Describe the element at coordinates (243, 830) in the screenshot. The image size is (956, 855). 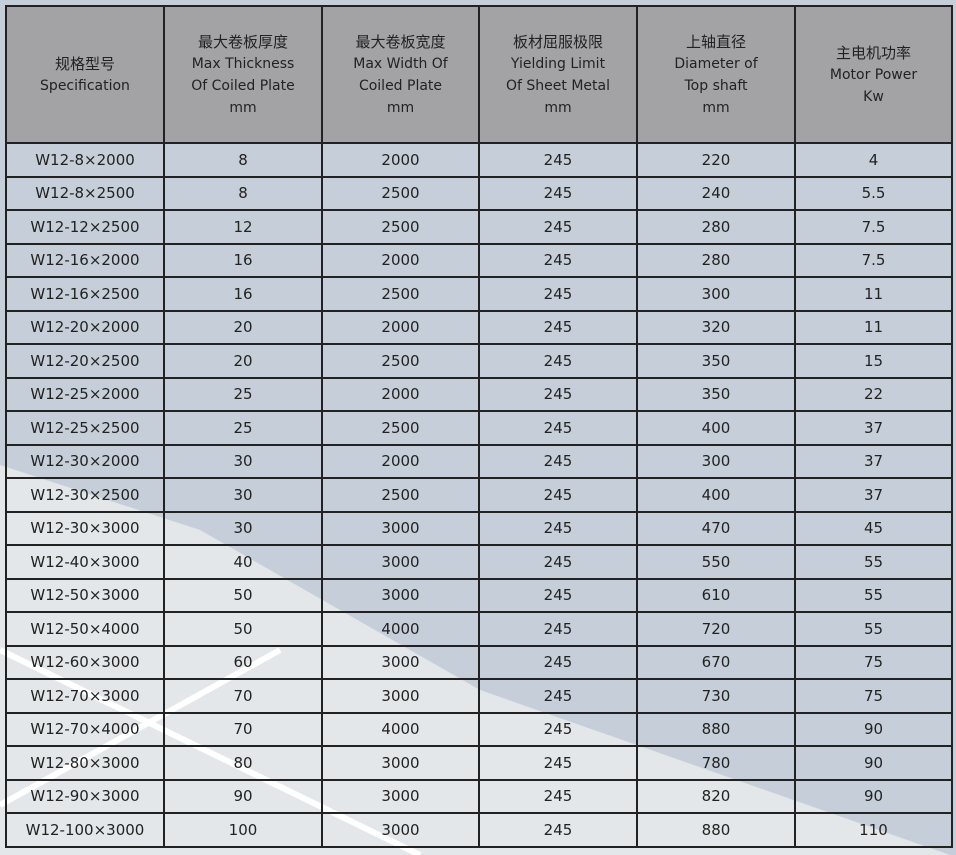
I see `table-cell: 100` at that location.